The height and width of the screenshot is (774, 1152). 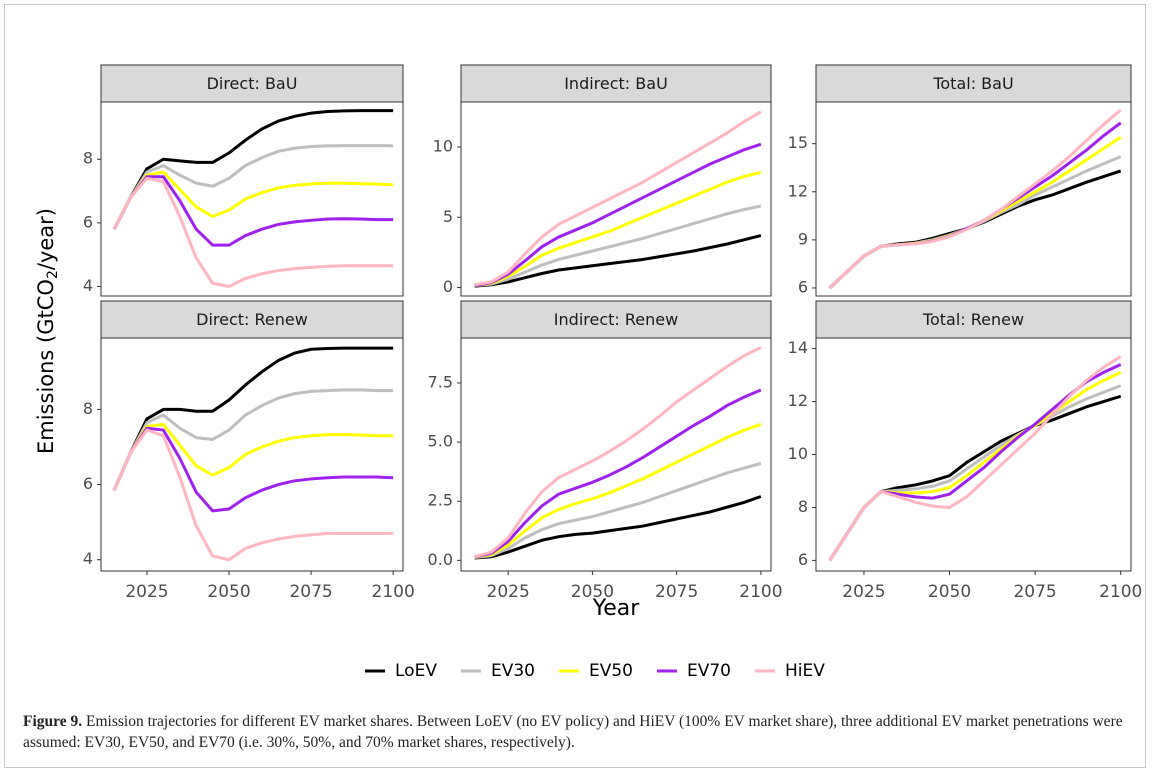 I want to click on y-tick-label: 15, so click(x=798, y=142).